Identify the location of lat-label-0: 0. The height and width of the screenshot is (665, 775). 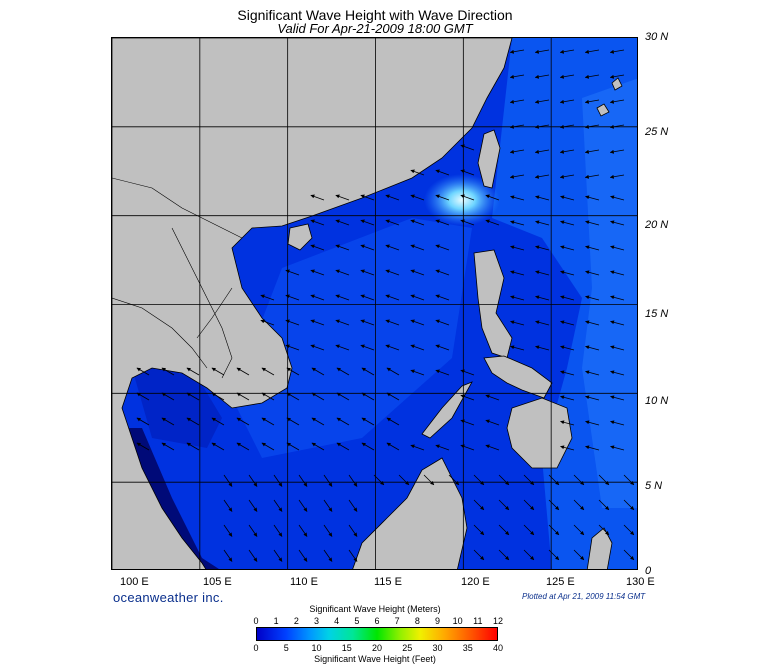
(648, 571).